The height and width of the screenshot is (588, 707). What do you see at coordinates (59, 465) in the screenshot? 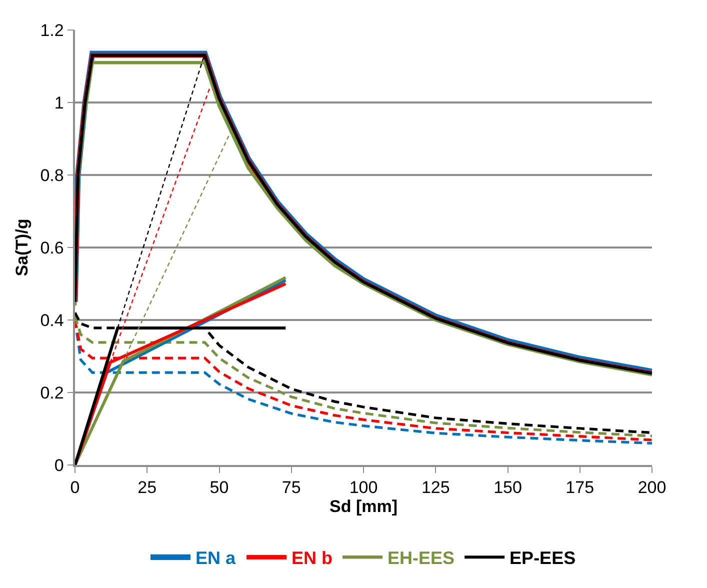
I see `y-tick-label: 0` at bounding box center [59, 465].